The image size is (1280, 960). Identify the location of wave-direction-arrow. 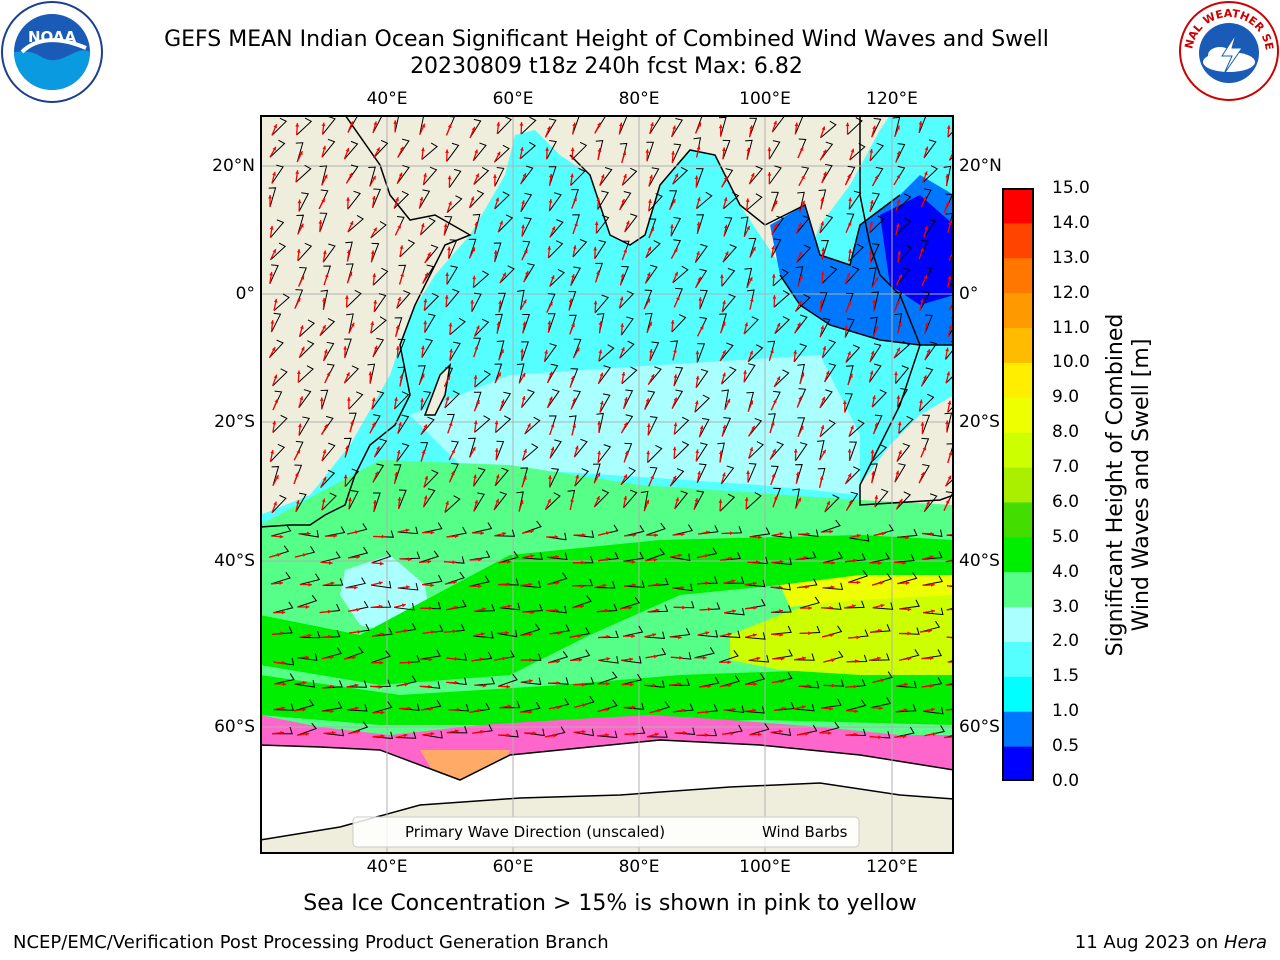
(949, 561).